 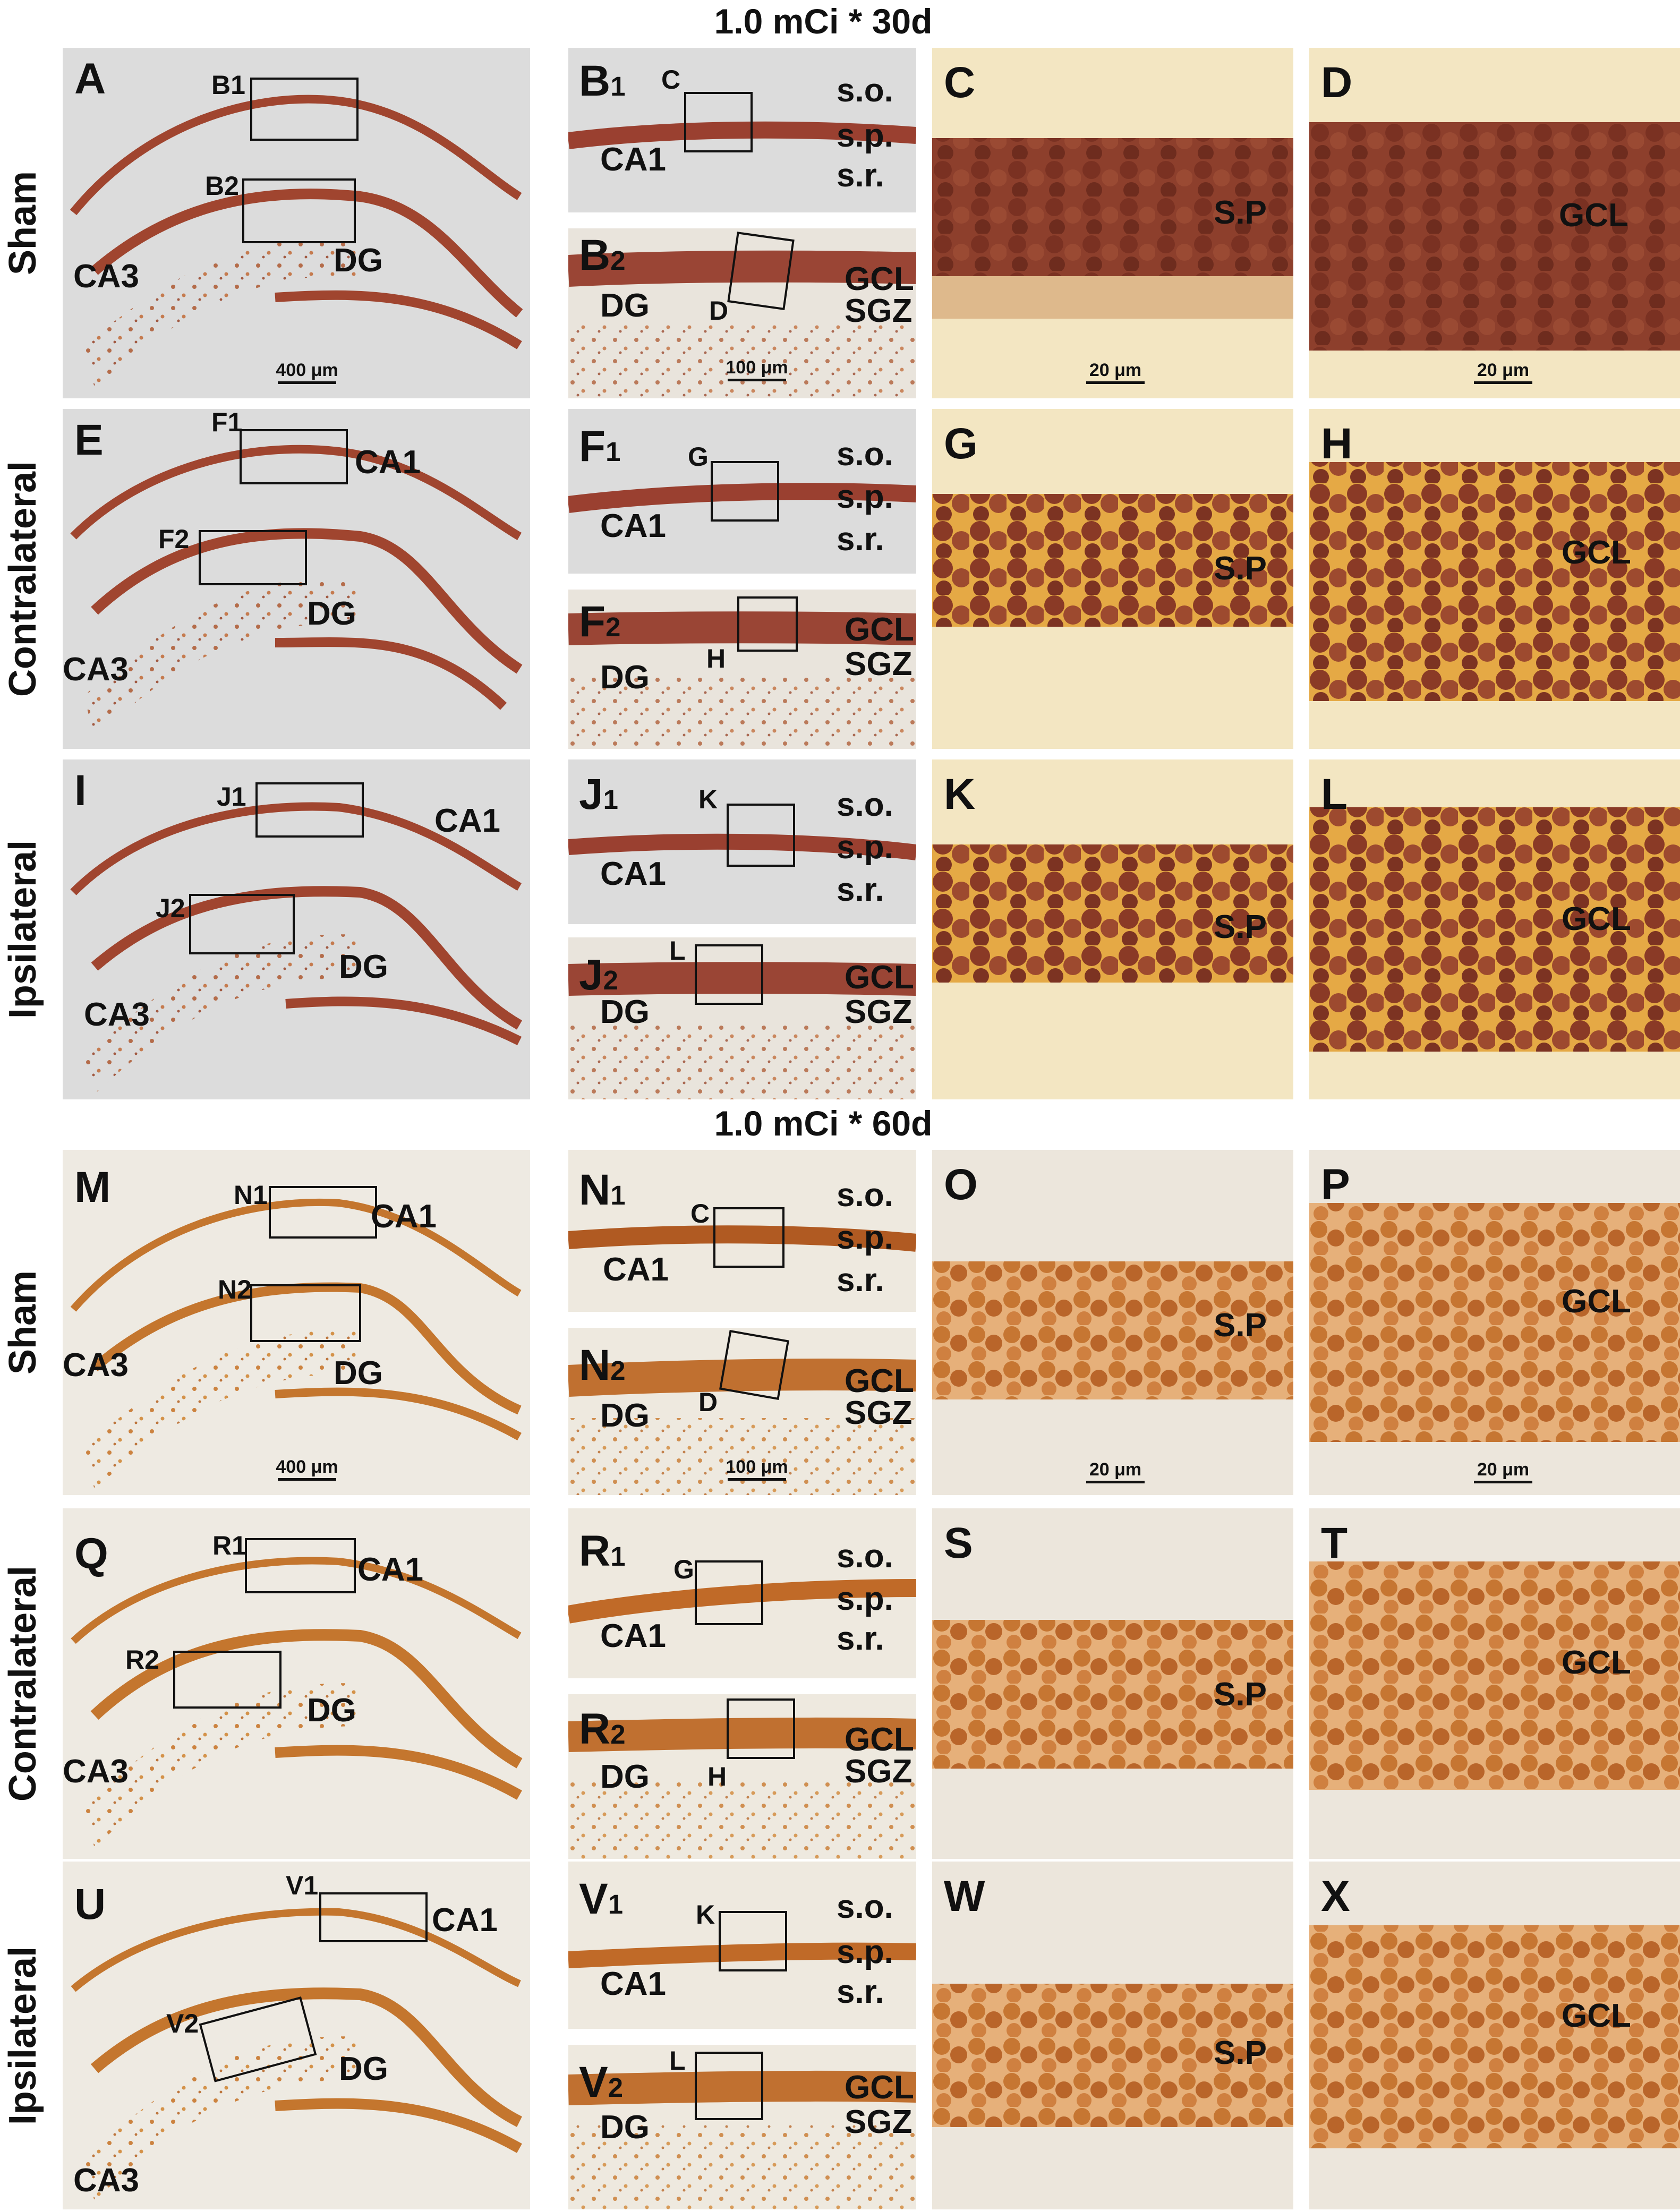 What do you see at coordinates (600, 621) in the screenshot?
I see `panel-letter: F2` at bounding box center [600, 621].